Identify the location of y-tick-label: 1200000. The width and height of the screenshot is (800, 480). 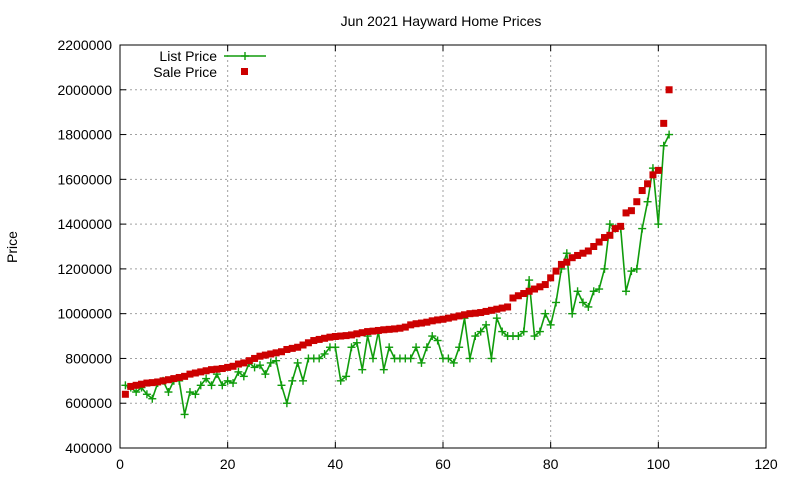
(84, 269).